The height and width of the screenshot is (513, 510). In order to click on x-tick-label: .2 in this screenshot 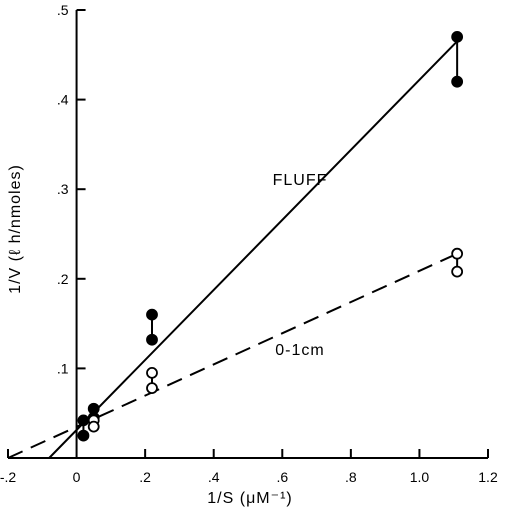, I will do `click(145, 477)`.